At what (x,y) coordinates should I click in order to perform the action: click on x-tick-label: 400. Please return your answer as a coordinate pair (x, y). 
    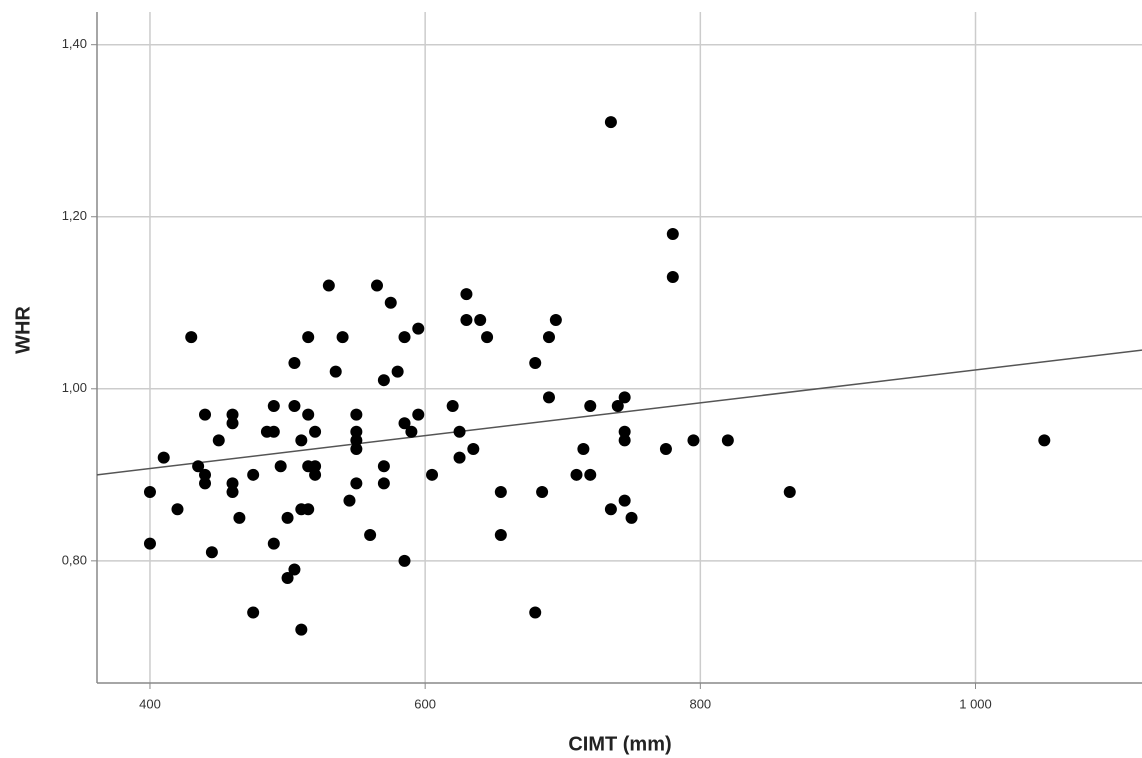
    Looking at the image, I should click on (150, 703).